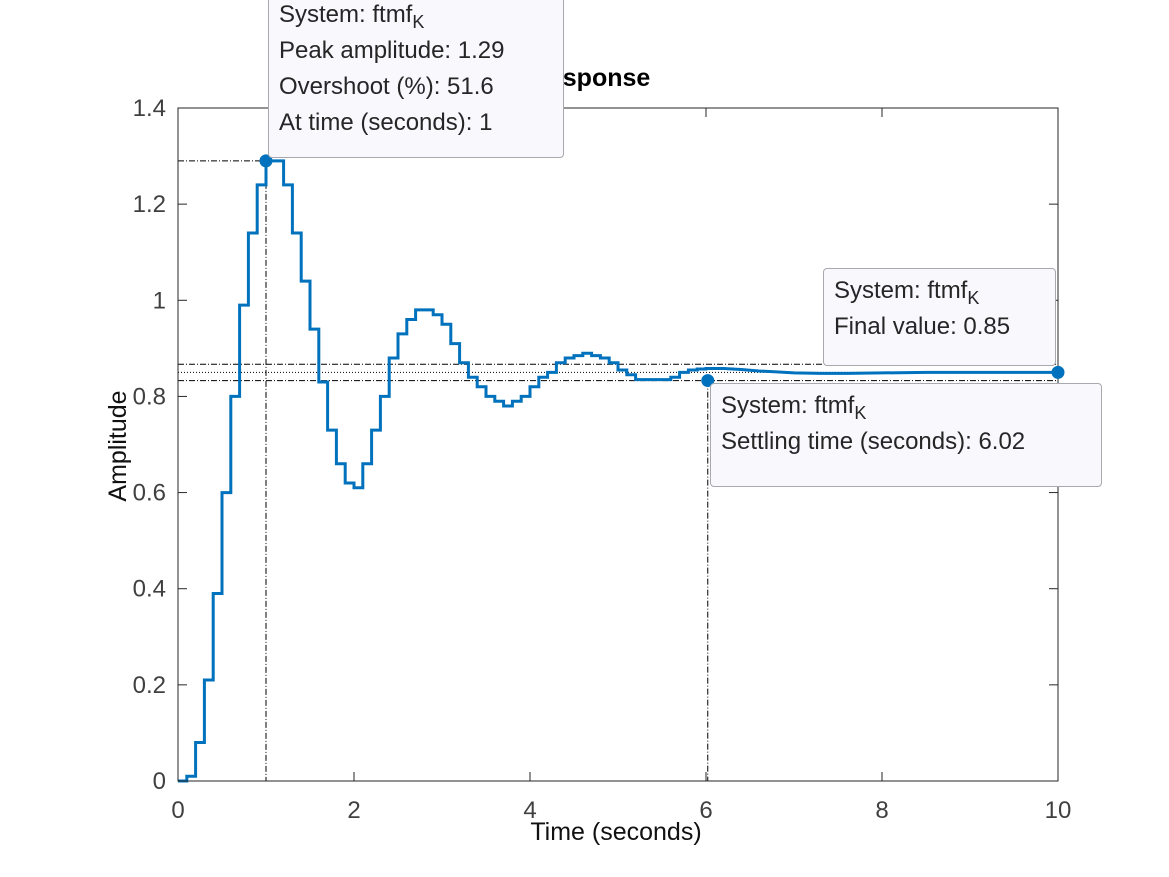  Describe the element at coordinates (705, 810) in the screenshot. I see `x-tick-label-3: 6` at that location.